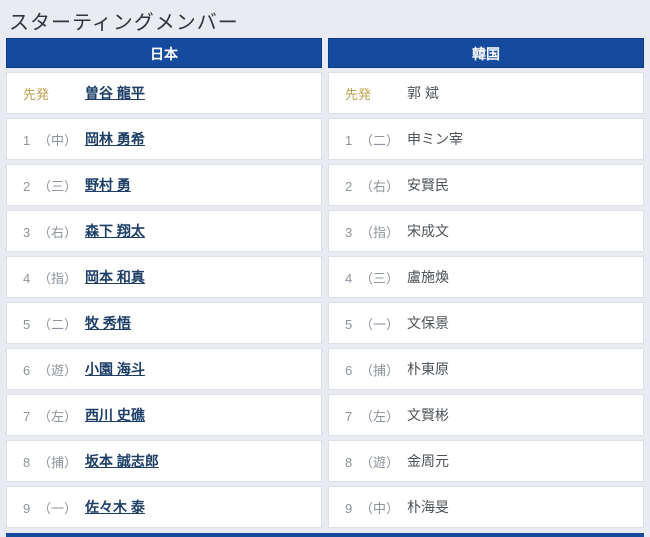 The height and width of the screenshot is (537, 650). What do you see at coordinates (108, 185) in the screenshot?
I see `player-link: 野村 勇` at bounding box center [108, 185].